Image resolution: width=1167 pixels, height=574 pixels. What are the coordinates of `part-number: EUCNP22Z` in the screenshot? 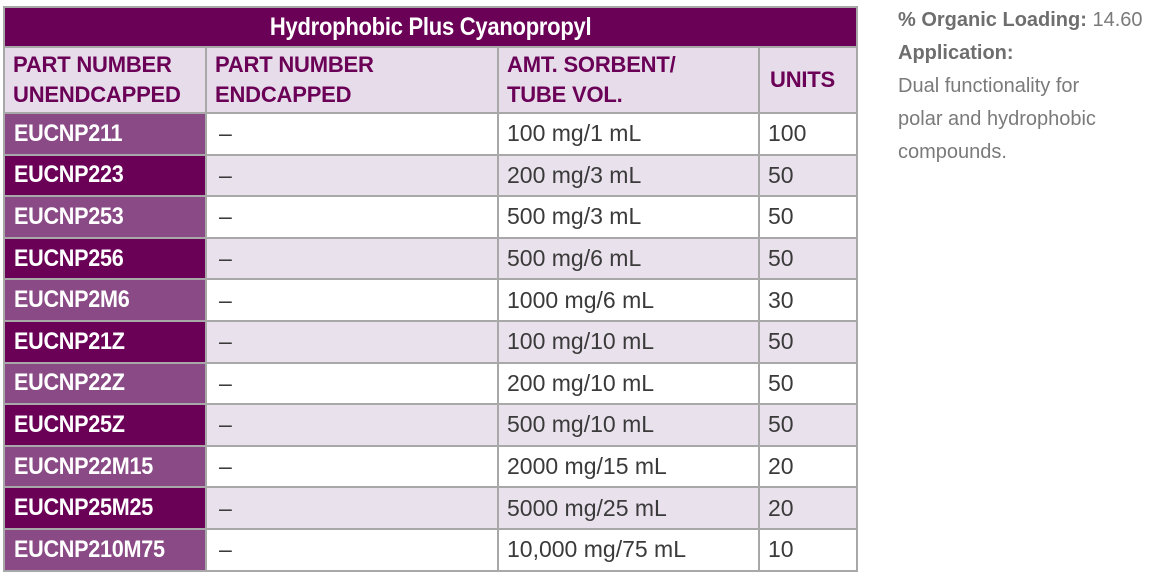 It's located at (69, 383).